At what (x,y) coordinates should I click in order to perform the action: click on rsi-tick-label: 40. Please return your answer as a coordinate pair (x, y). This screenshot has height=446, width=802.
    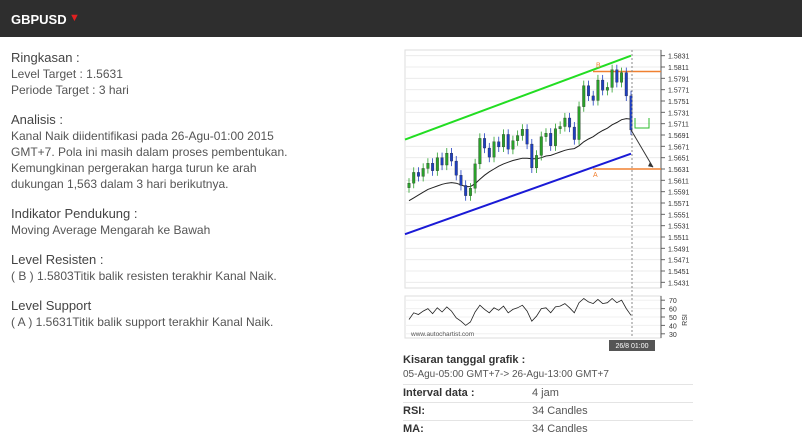
    Looking at the image, I should click on (673, 326).